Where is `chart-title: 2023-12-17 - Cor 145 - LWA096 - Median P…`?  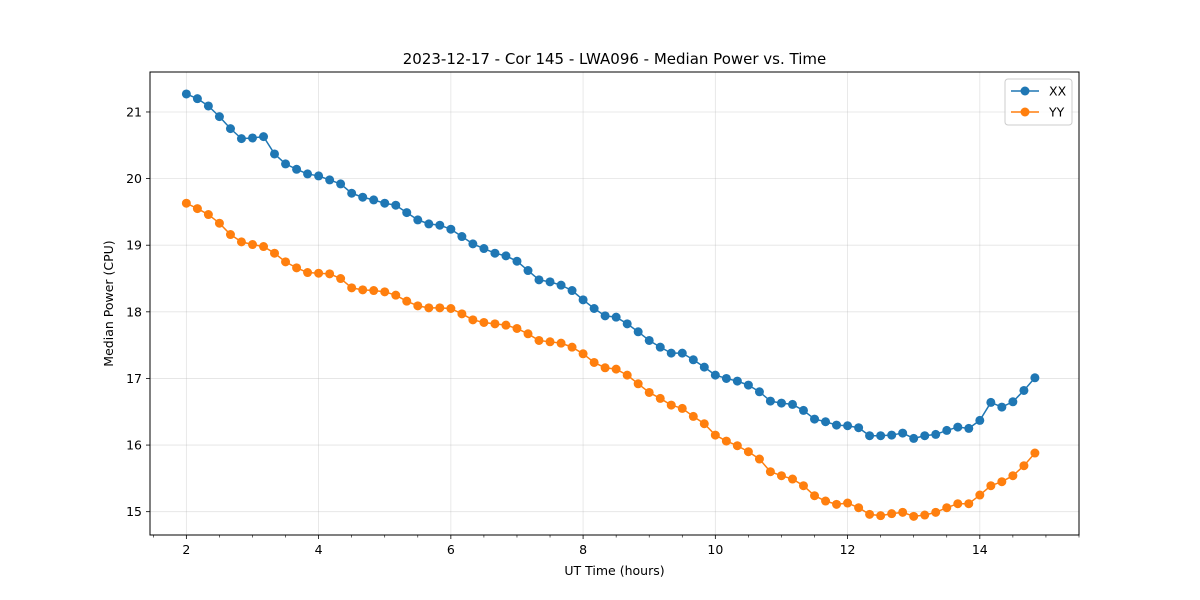
chart-title: 2023-12-17 - Cor 145 - LWA096 - Median P… is located at coordinates (615, 59).